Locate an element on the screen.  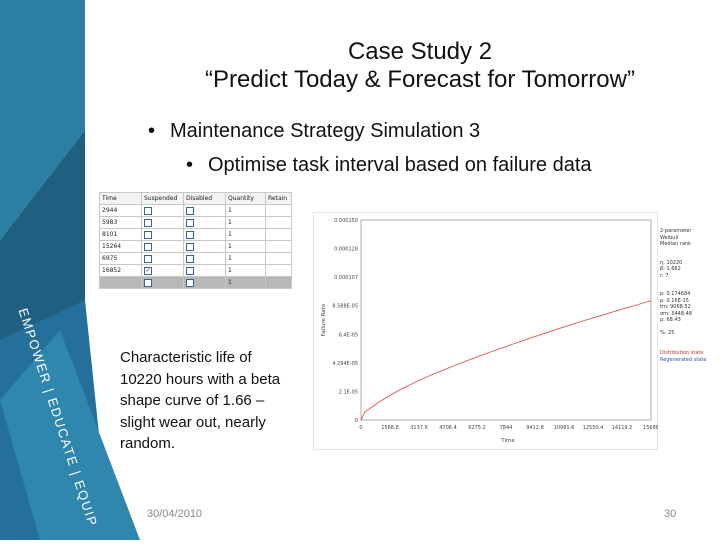
legend-header-line: Median rank is located at coordinates (675, 244).